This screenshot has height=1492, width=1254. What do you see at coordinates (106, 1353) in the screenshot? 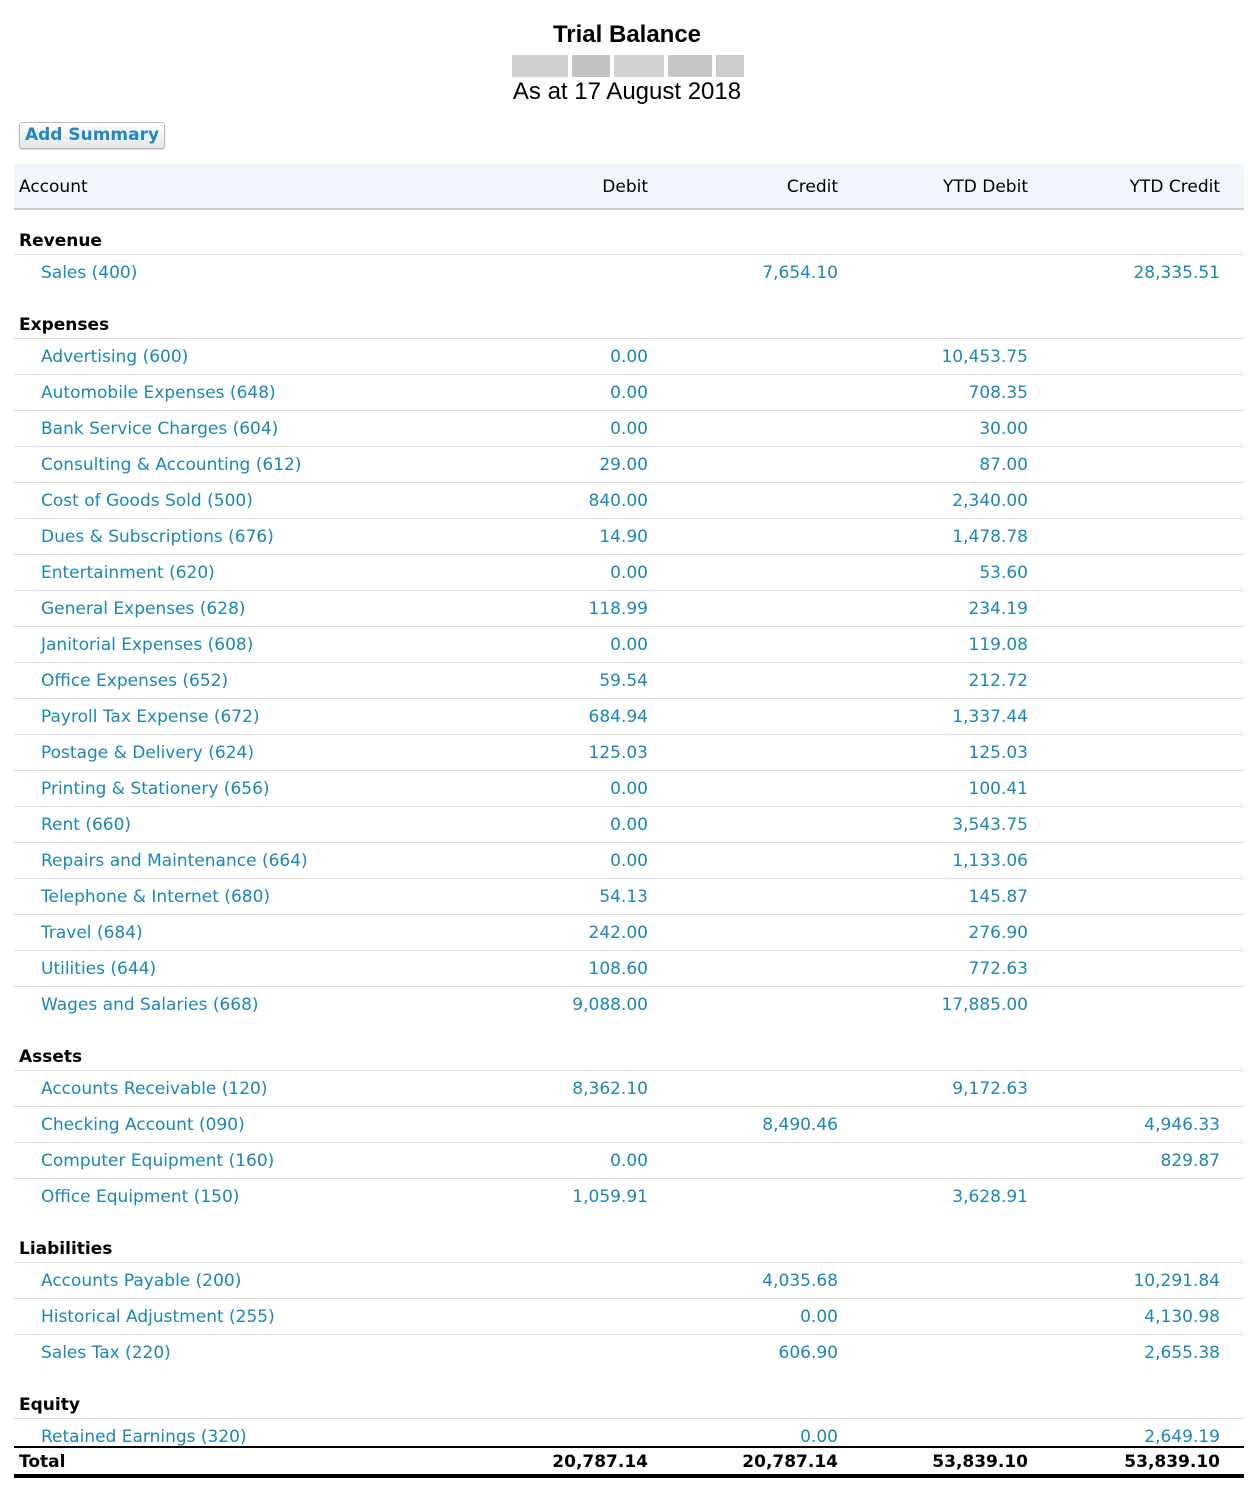
I see `account-link: Sales Tax (220)` at bounding box center [106, 1353].